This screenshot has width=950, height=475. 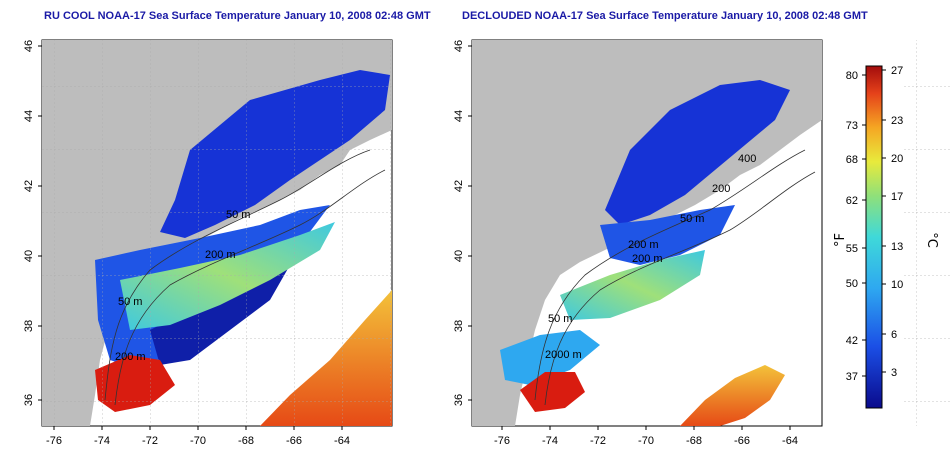 I want to click on colorbar-gradient, so click(x=874, y=237).